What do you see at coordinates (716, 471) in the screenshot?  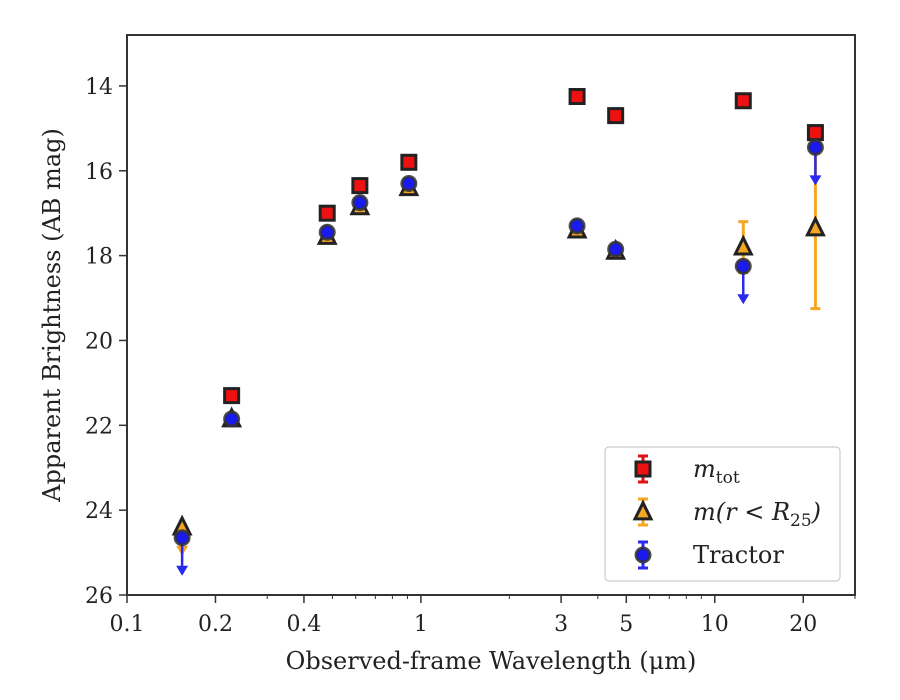 I see `legend-label: mtot` at bounding box center [716, 471].